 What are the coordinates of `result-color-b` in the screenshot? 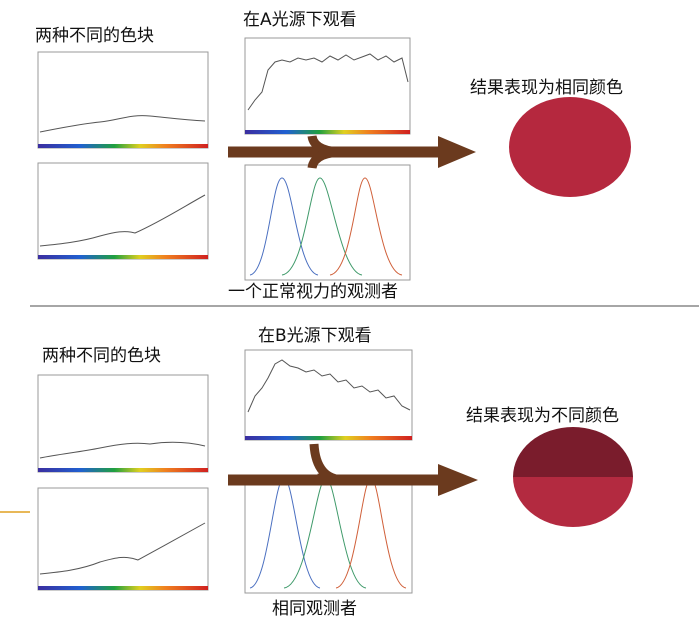 It's located at (573, 502).